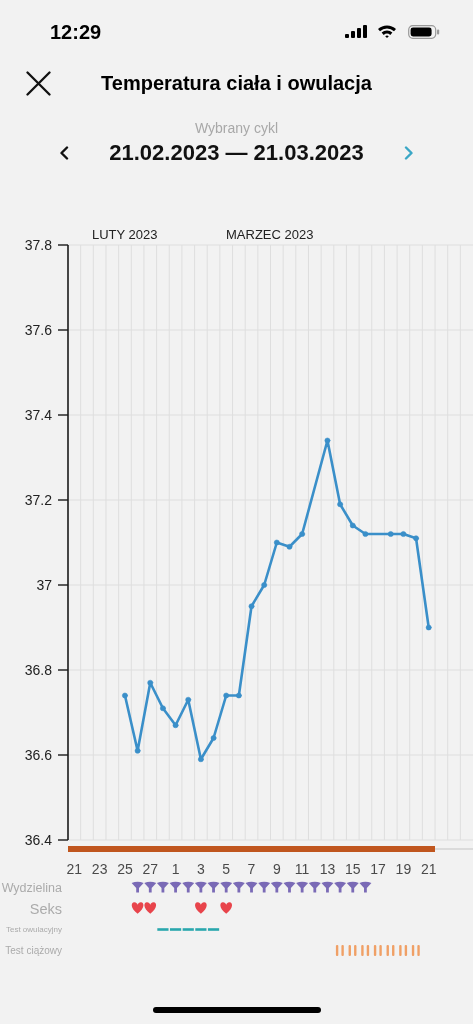 This screenshot has width=473, height=1024. I want to click on x-tick-label: 7, so click(251, 868).